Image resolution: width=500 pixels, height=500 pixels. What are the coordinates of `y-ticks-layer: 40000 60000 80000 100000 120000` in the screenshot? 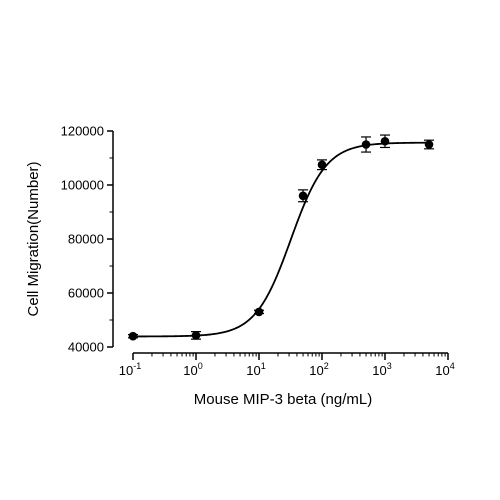 It's located at (87, 239).